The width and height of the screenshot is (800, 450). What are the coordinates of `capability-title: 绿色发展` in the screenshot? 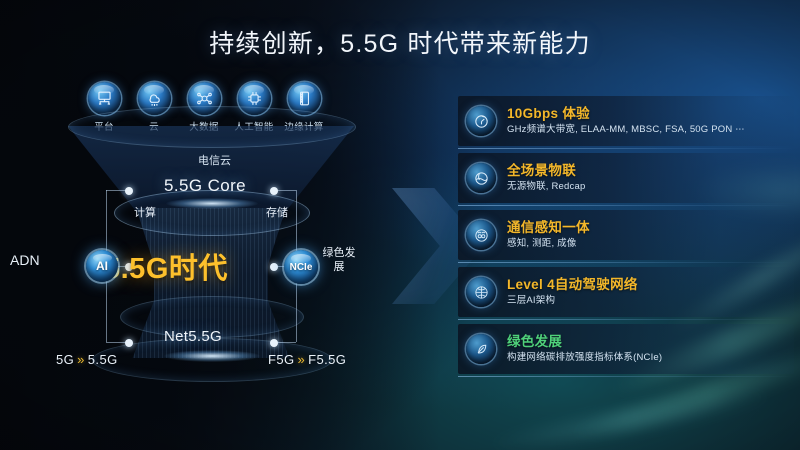 It's located at (535, 341).